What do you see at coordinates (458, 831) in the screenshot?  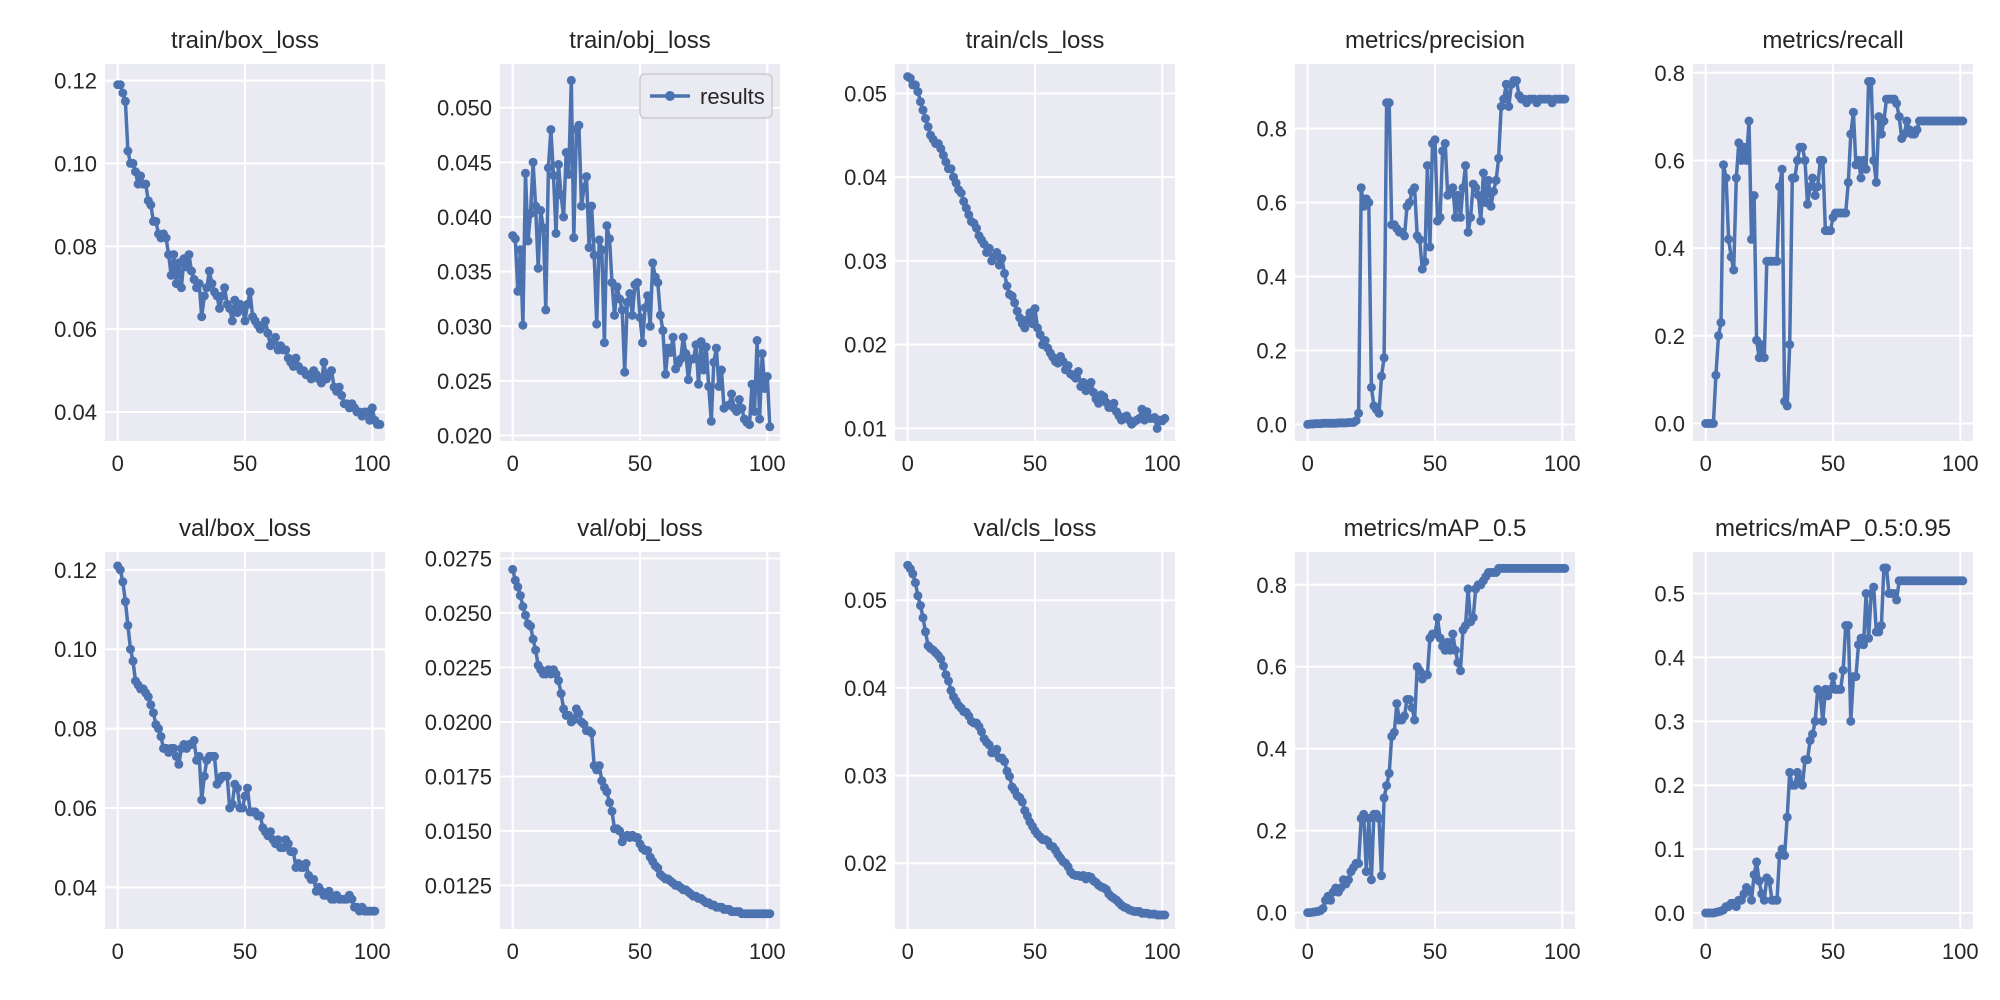 I see `y-tick-label: 0.0150` at bounding box center [458, 831].